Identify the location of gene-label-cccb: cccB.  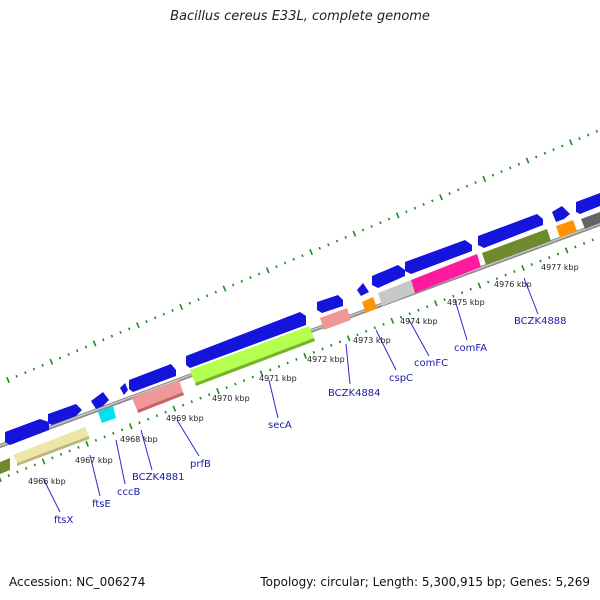
(128, 492).